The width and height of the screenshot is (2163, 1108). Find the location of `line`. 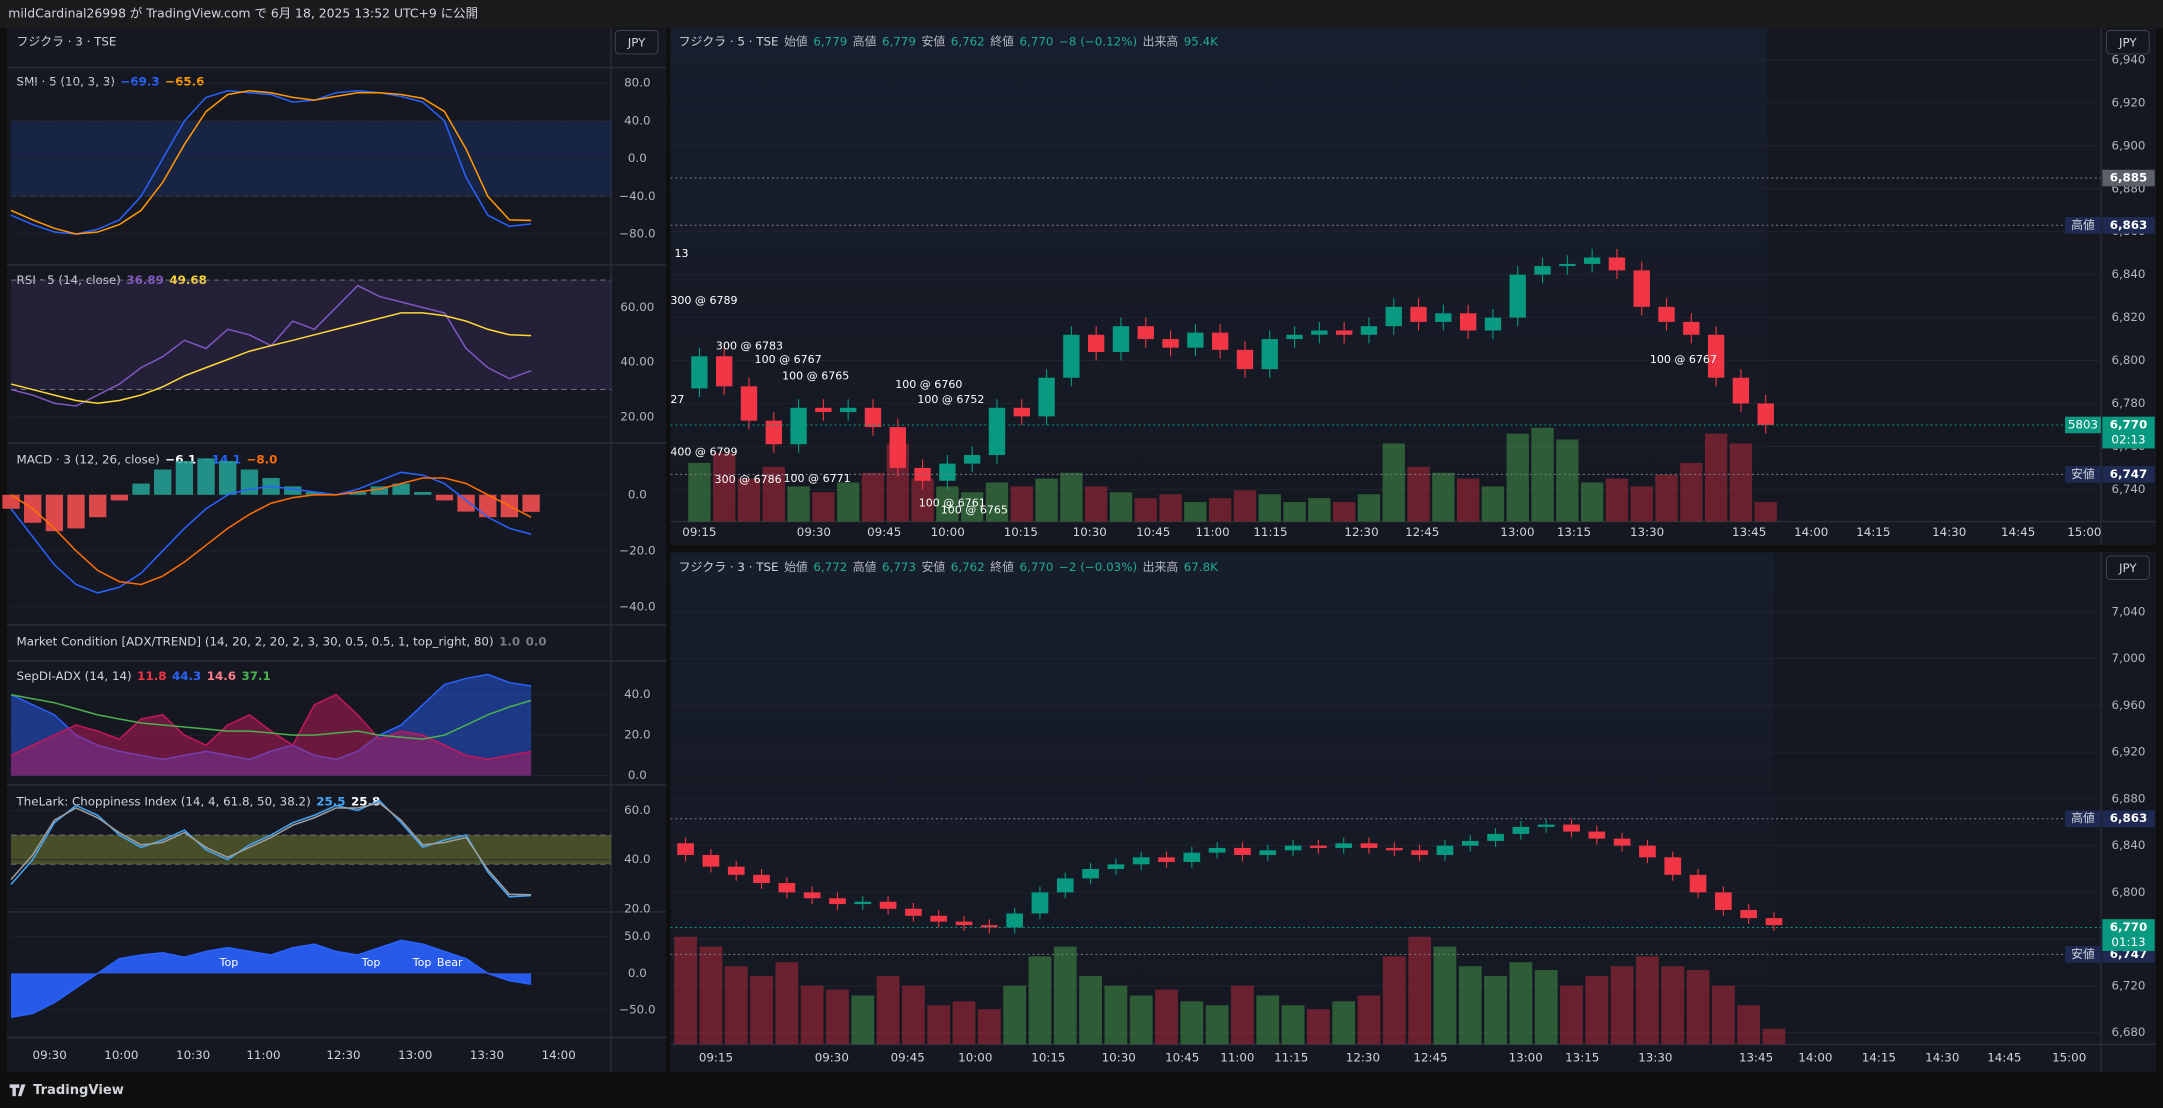

line is located at coordinates (271, 716).